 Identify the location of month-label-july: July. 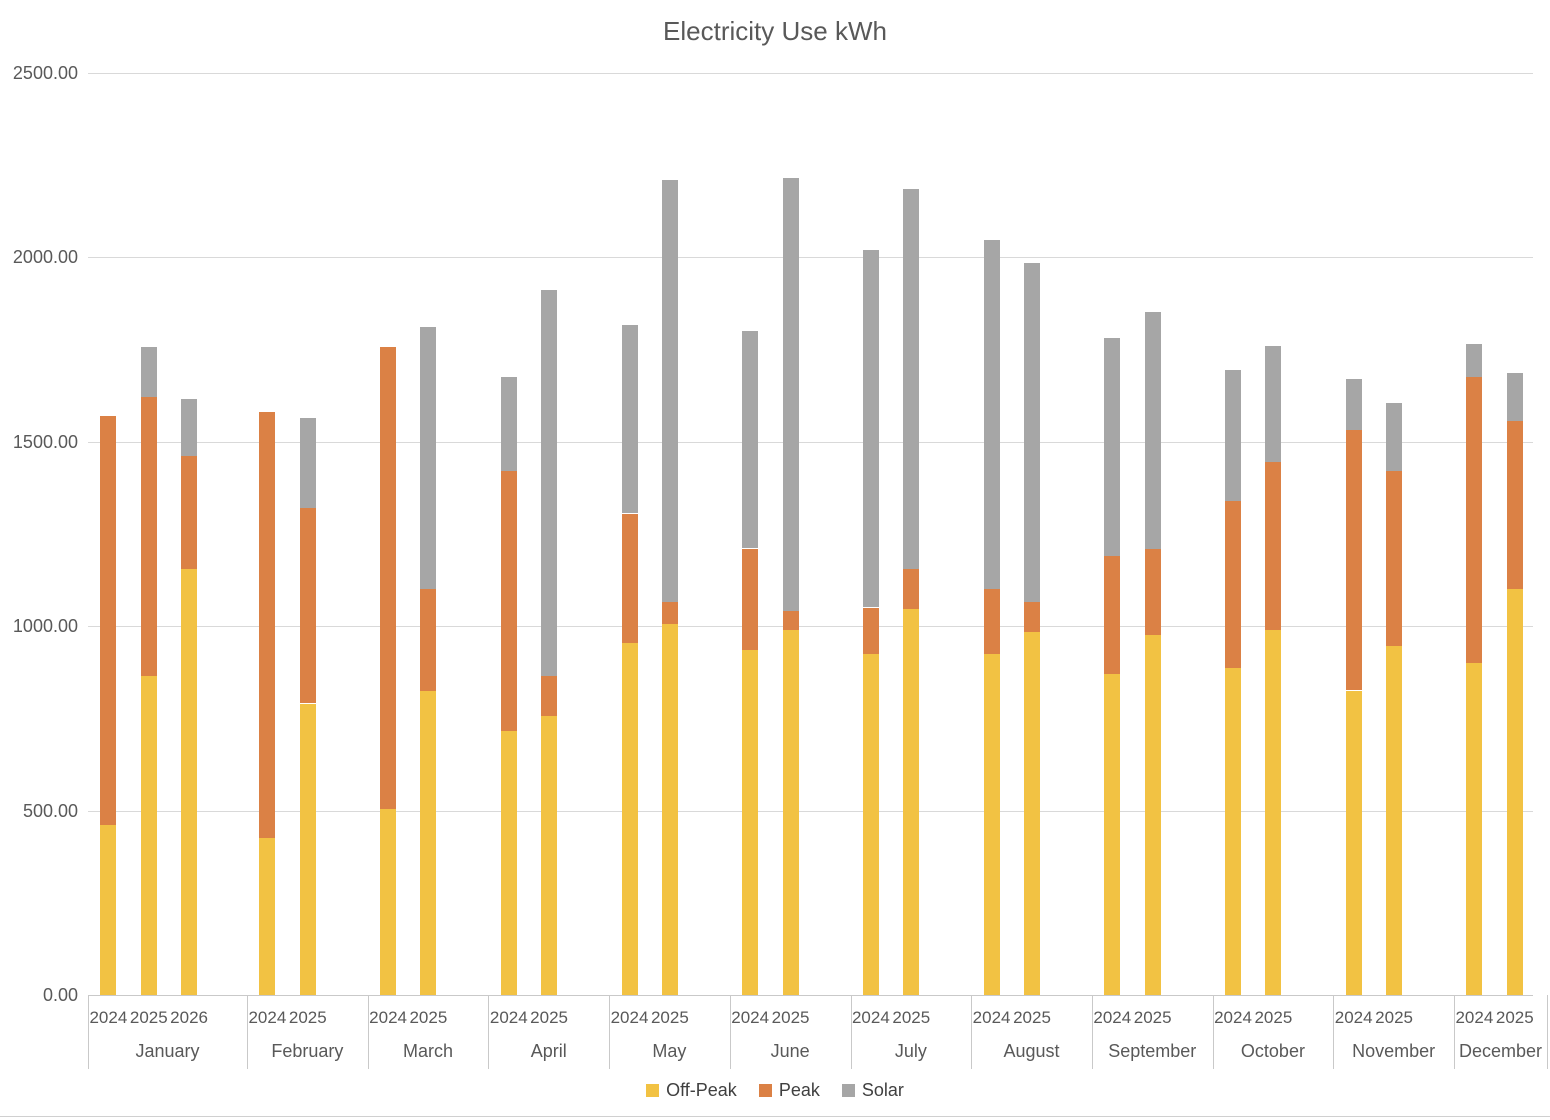
(910, 1051).